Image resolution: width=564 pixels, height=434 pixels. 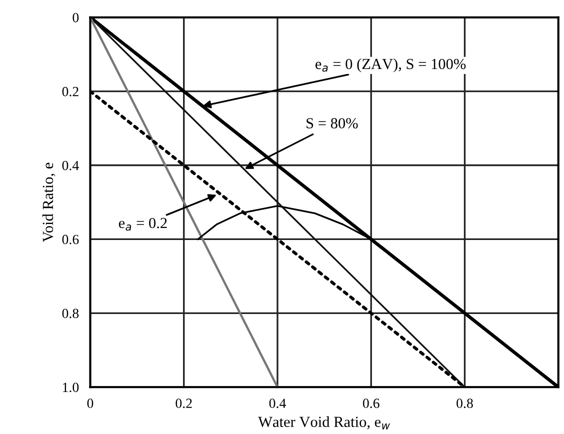 What do you see at coordinates (371, 403) in the screenshot?
I see `x-tick-label: 0.6` at bounding box center [371, 403].